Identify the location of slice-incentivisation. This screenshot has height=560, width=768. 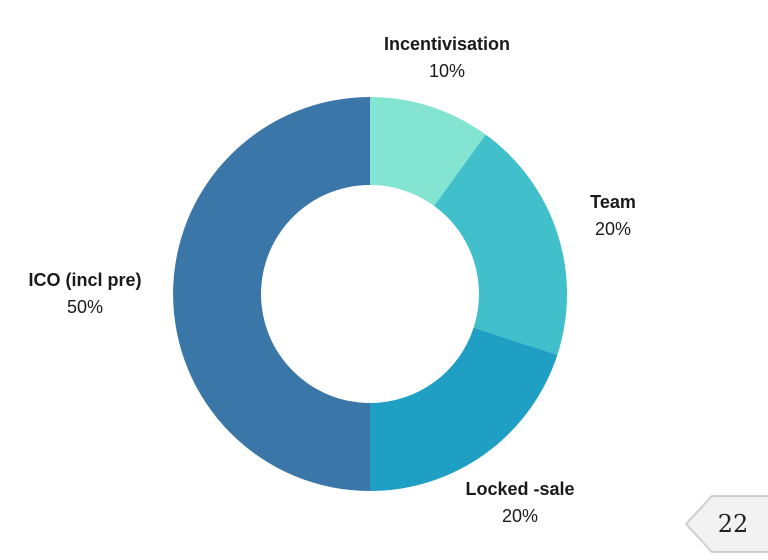
(428, 151).